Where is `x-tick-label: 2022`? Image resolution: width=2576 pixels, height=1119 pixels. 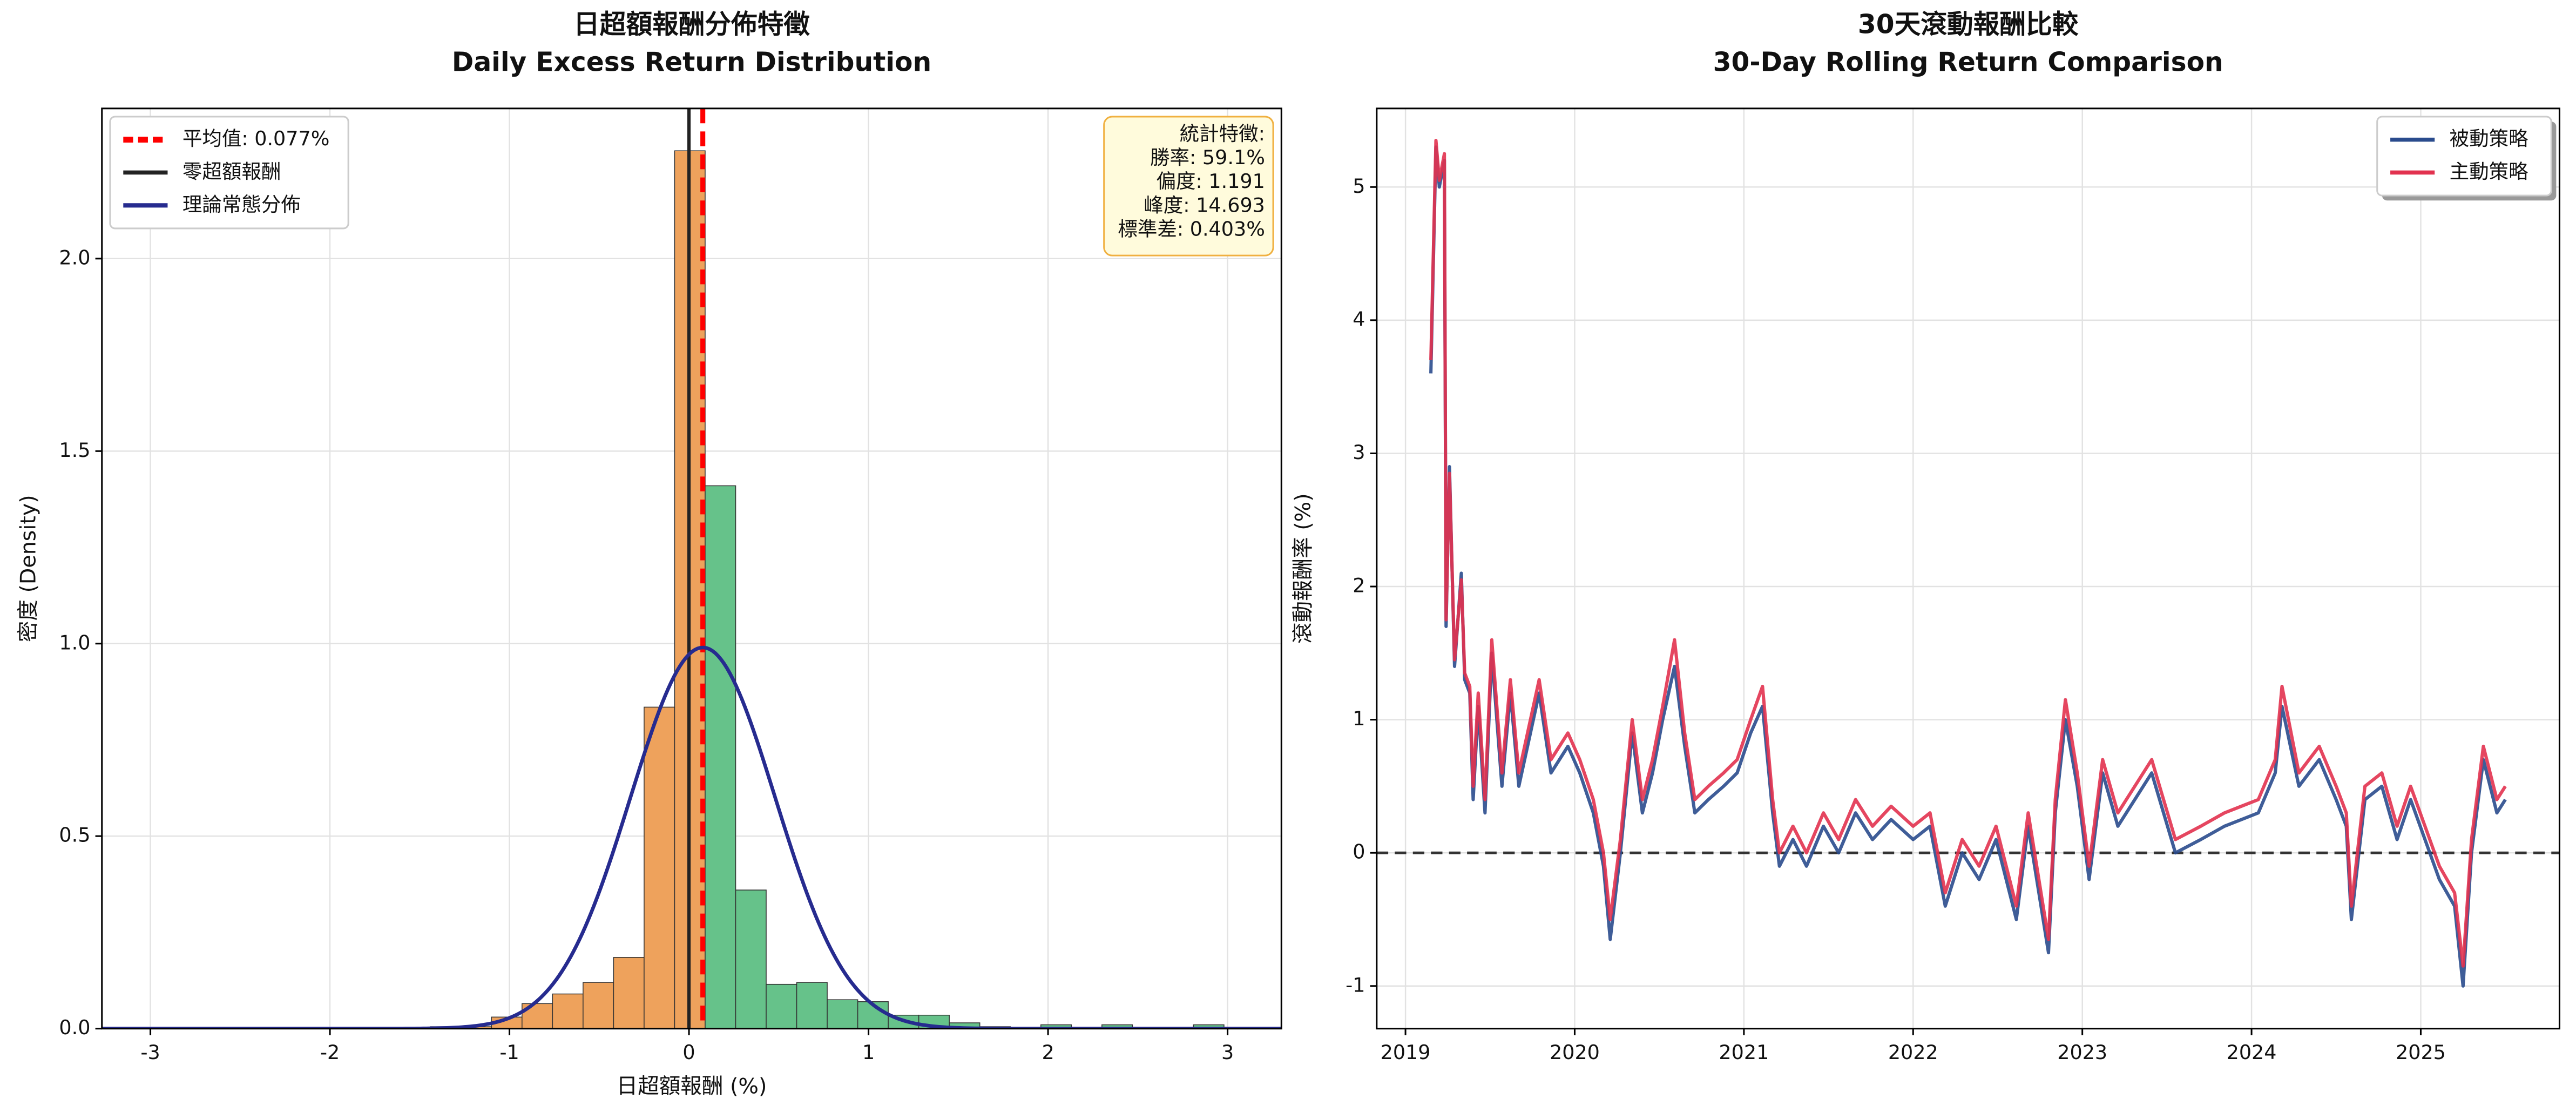
x-tick-label: 2022 is located at coordinates (1913, 1052).